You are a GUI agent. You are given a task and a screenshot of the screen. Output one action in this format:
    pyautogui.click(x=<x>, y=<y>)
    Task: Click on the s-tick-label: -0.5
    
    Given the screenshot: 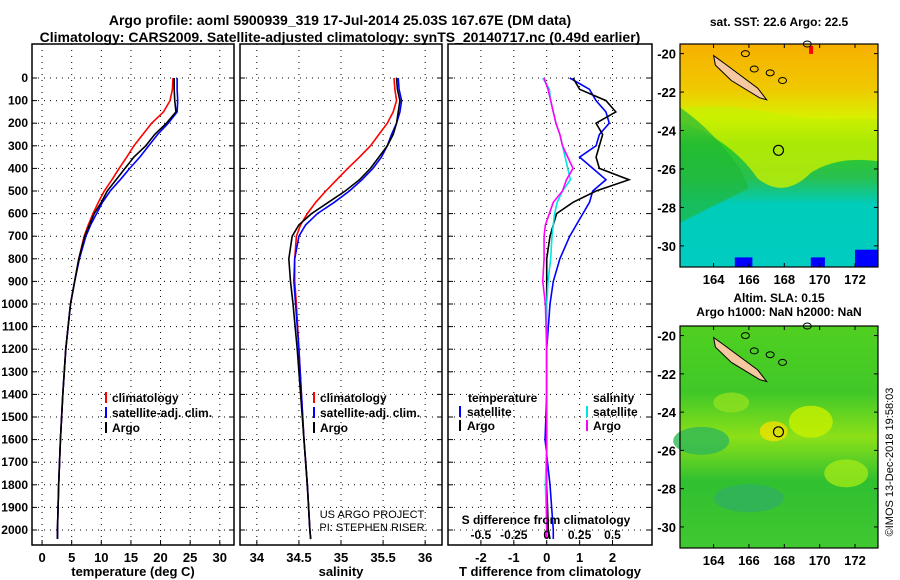 What is the action you would take?
    pyautogui.click(x=481, y=535)
    